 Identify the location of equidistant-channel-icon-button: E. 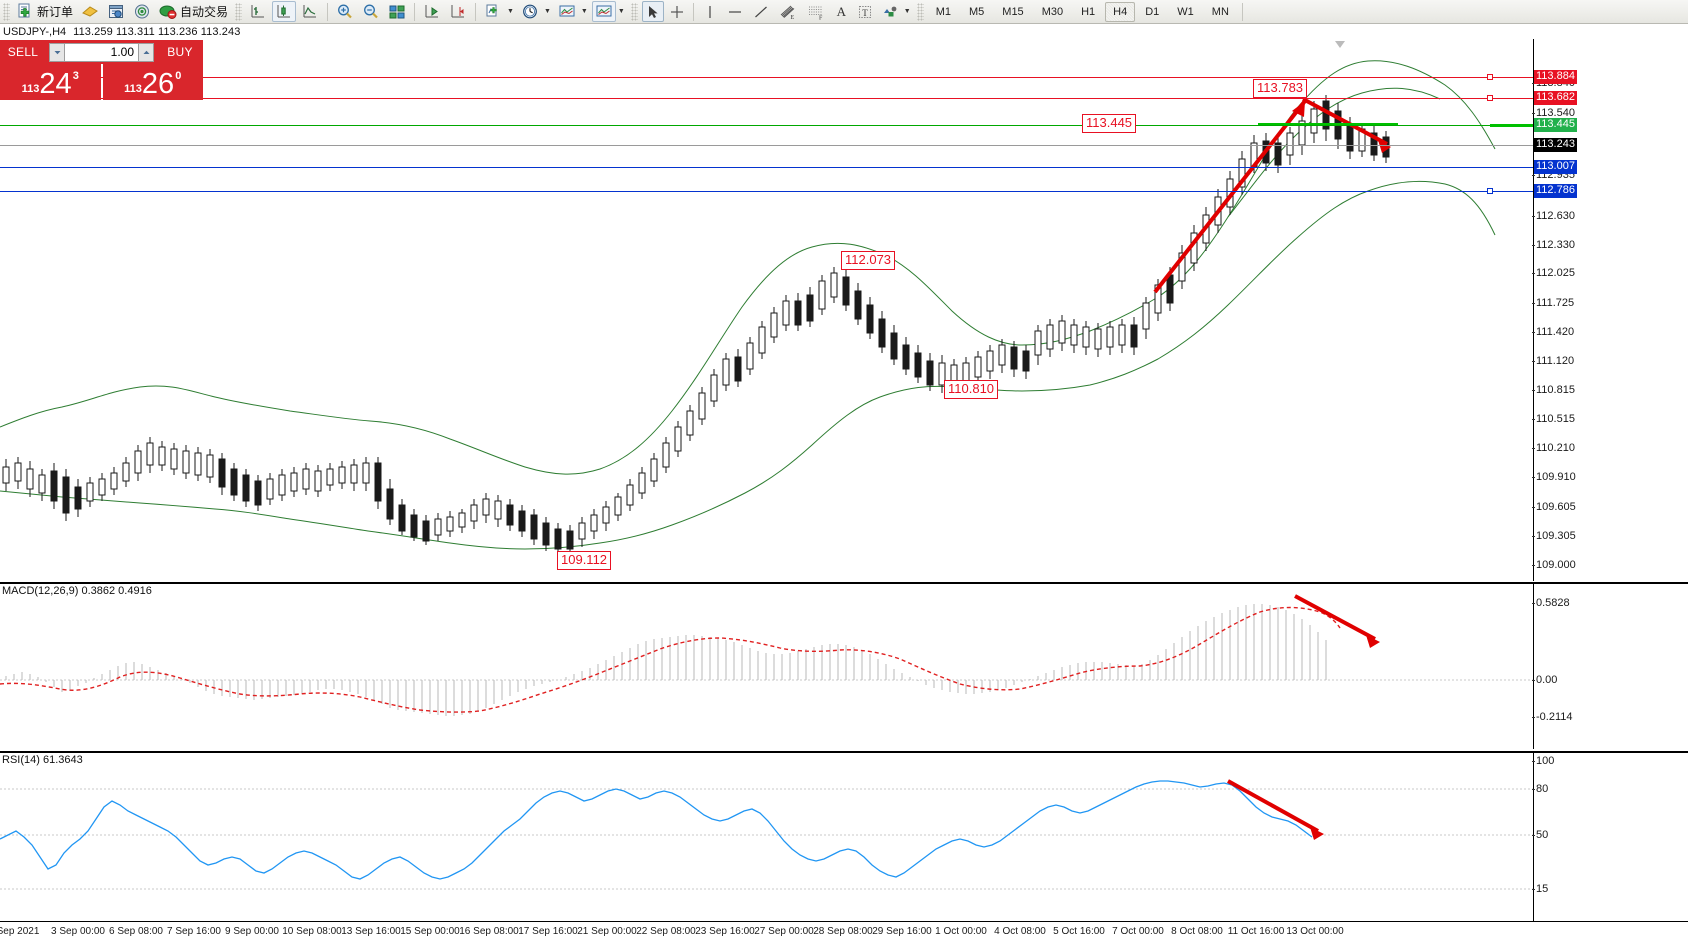
(788, 11).